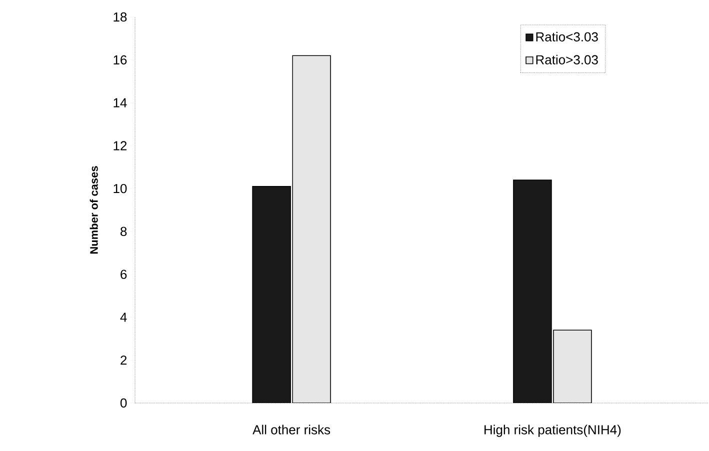 This screenshot has height=451, width=709. Describe the element at coordinates (567, 59) in the screenshot. I see `legend-label: Ratio>3.03` at that location.